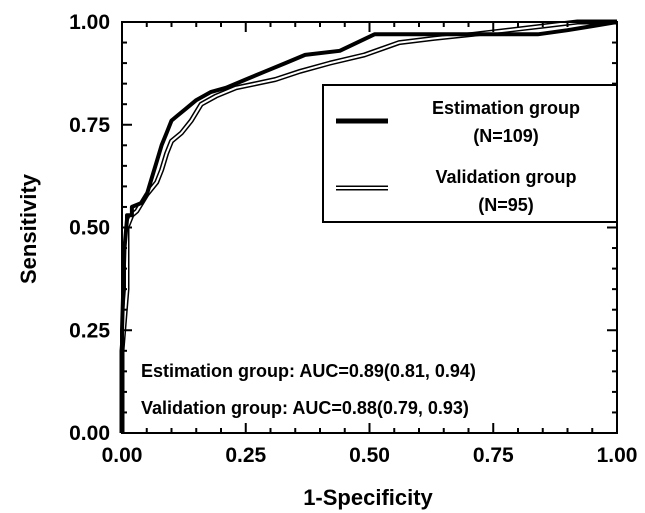 The height and width of the screenshot is (513, 645). What do you see at coordinates (89, 330) in the screenshot?
I see `y-tick-label: 0.25` at bounding box center [89, 330].